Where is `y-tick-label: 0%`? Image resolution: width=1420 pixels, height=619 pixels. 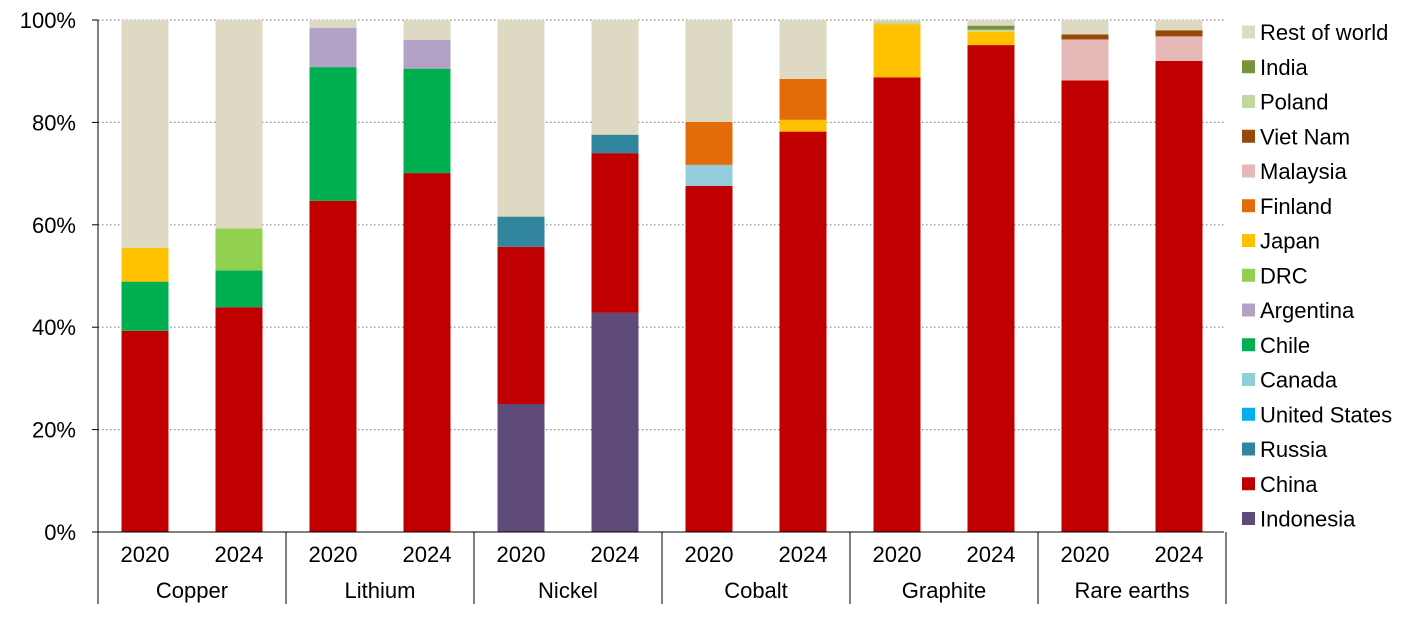
y-tick-label: 0% is located at coordinates (60, 532).